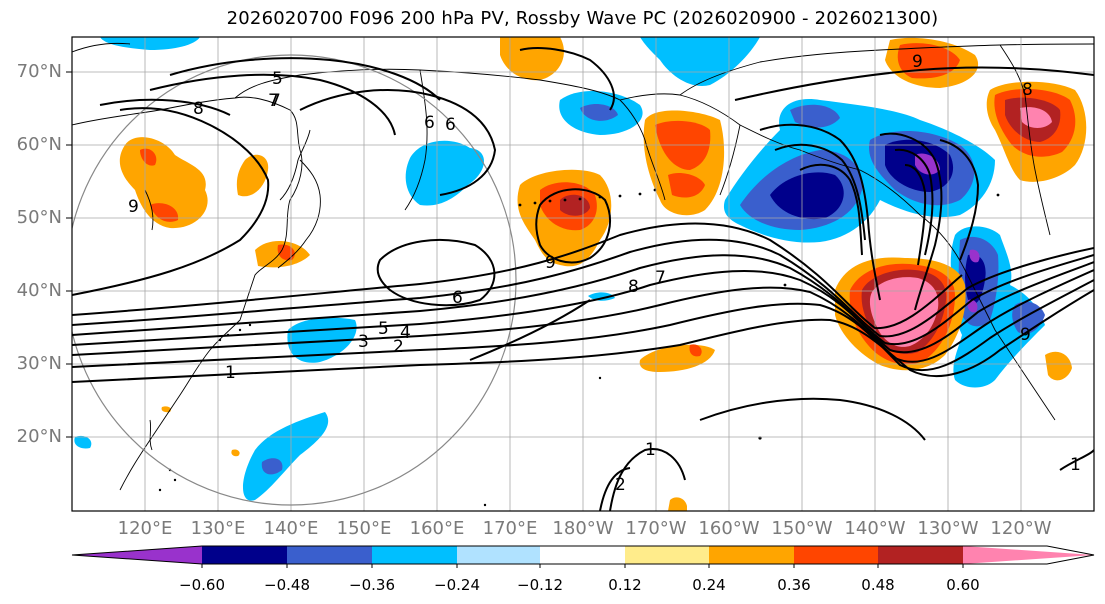 This screenshot has height=604, width=1105. What do you see at coordinates (202, 585) in the screenshot?
I see `colorbar-tick-label: −0.60` at bounding box center [202, 585].